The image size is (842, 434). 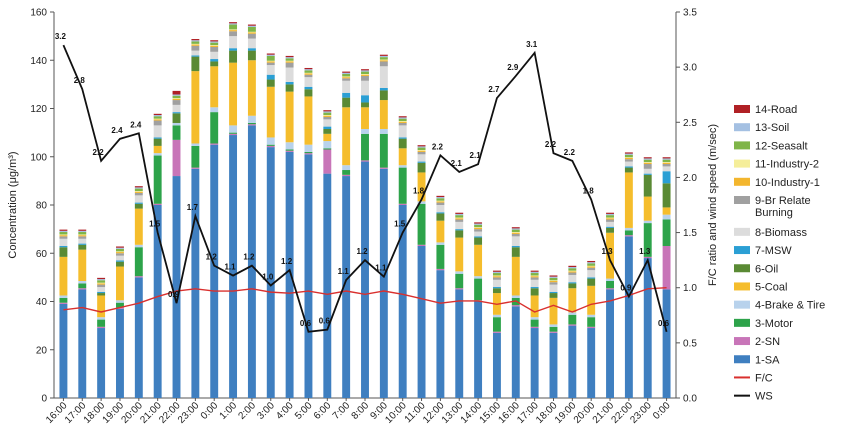 What do you see at coordinates (787, 183) in the screenshot?
I see `legend-label: 10-Industry-1` at bounding box center [787, 183].